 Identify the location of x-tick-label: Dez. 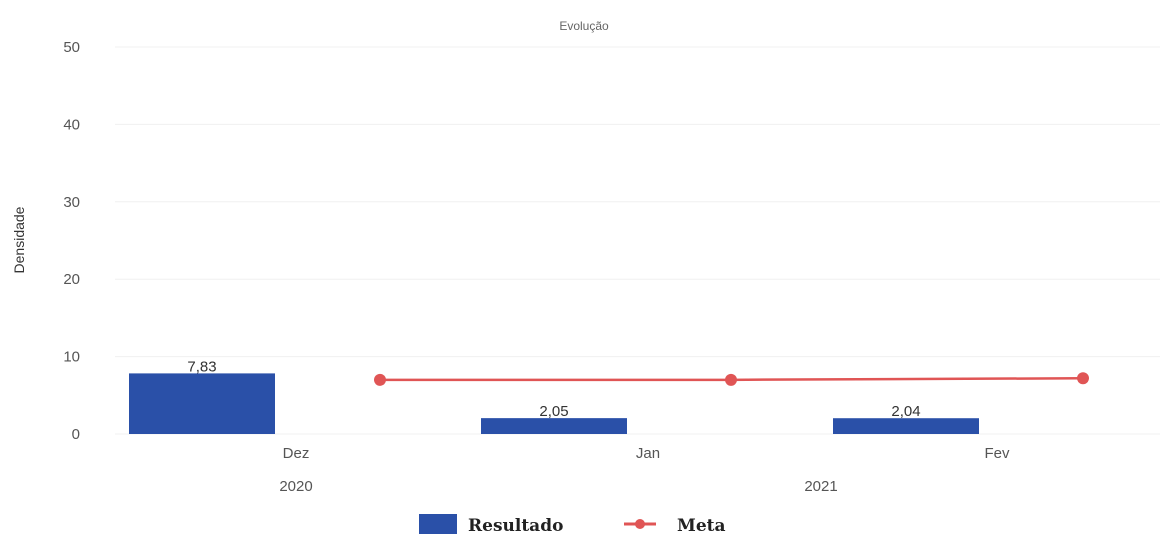
(296, 453).